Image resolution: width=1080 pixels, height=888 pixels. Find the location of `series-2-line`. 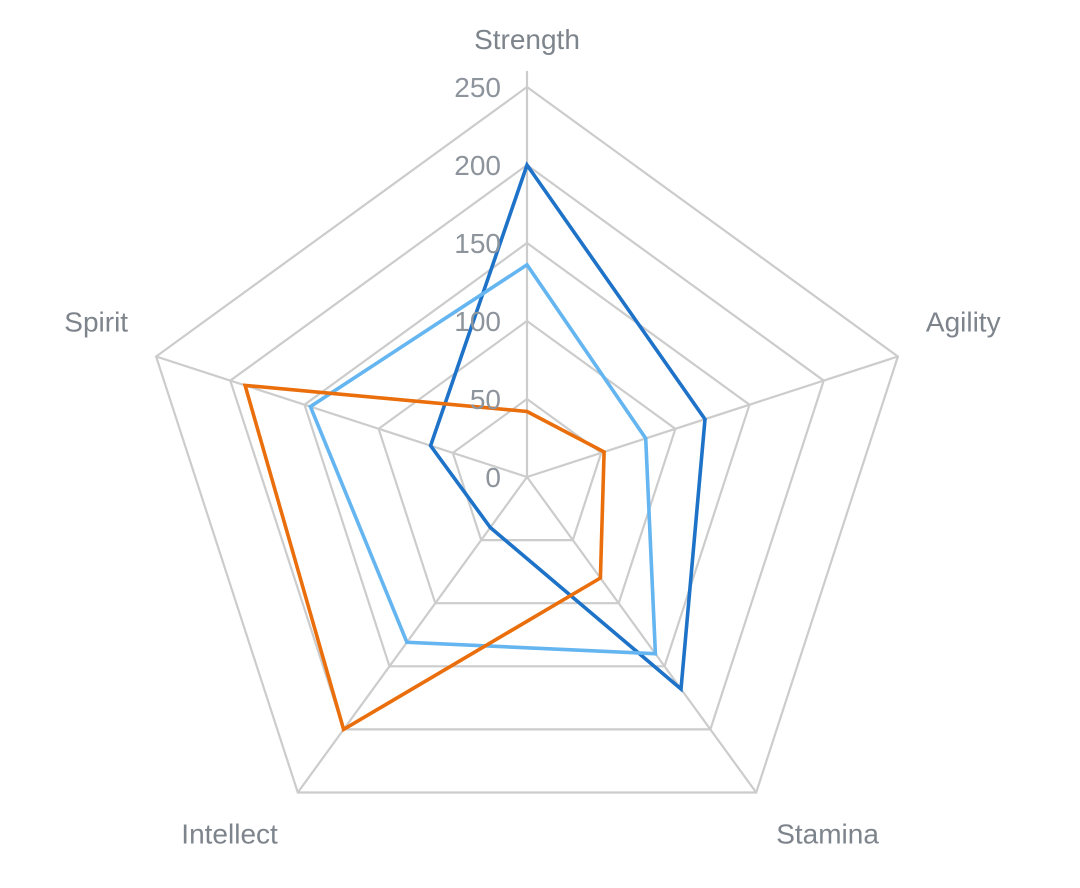

series-2-line is located at coordinates (483, 459).